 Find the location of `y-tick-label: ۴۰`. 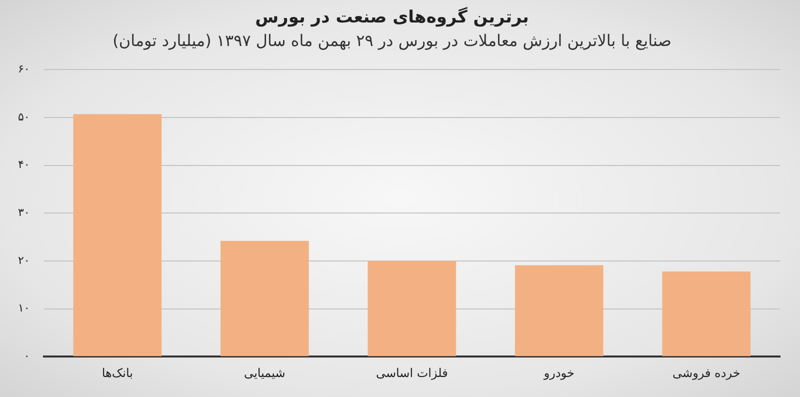

y-tick-label: ۴۰ is located at coordinates (24, 165).